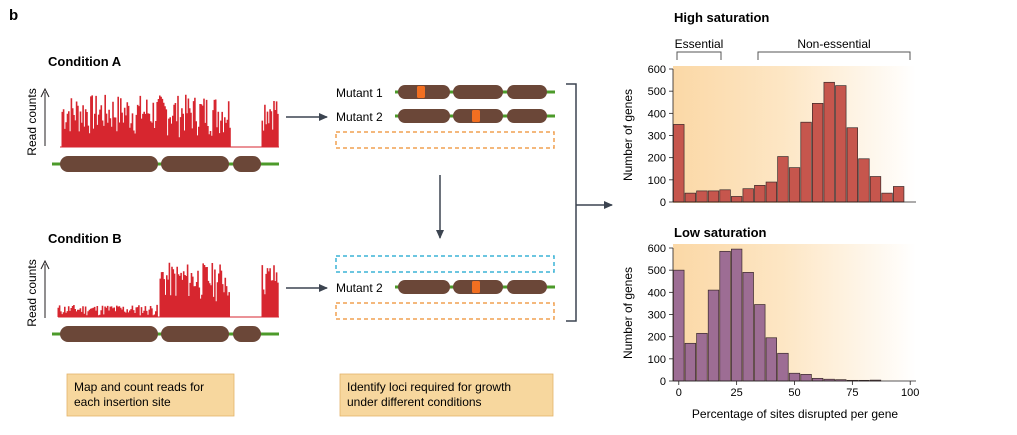 The height and width of the screenshot is (435, 1017). Describe the element at coordinates (794, 393) in the screenshot. I see `x-tick-label: 50` at that location.